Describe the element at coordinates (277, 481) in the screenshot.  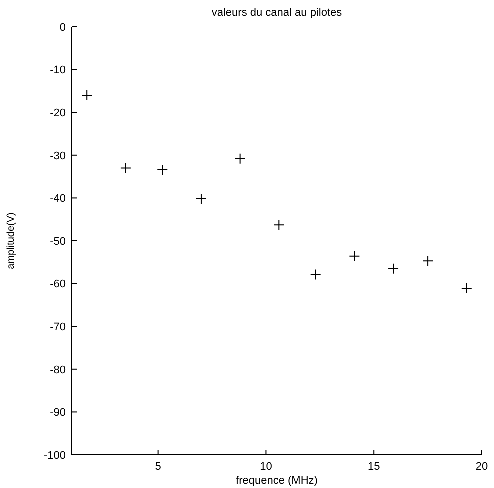
I see `x-axis-title: frequence (MHz)` at that location.